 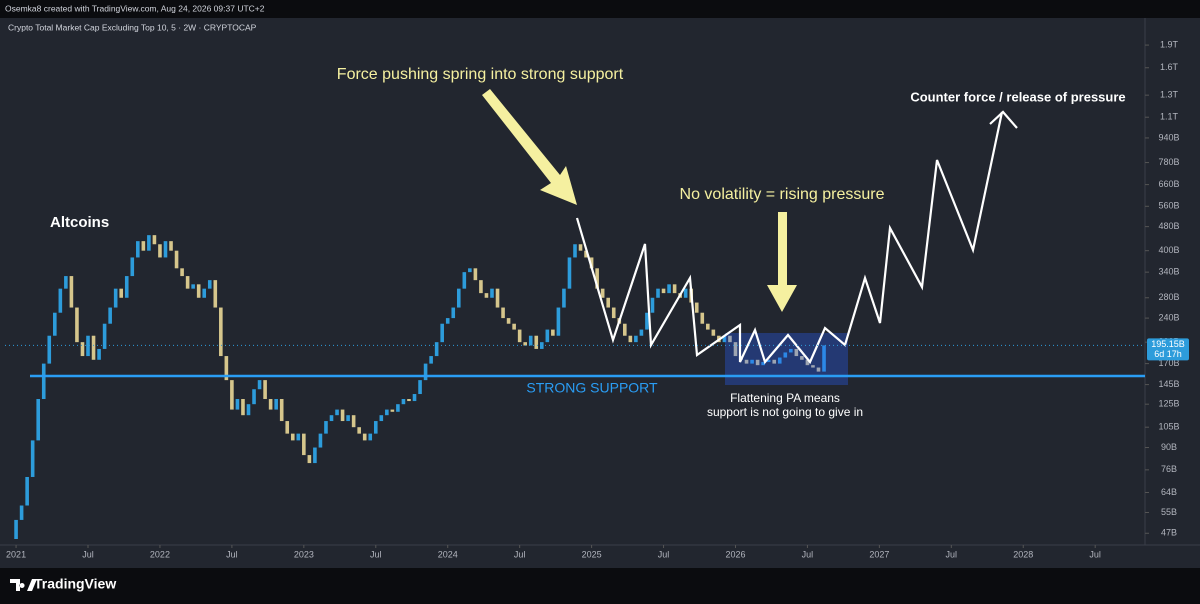 I want to click on footer-band, so click(x=600, y=586).